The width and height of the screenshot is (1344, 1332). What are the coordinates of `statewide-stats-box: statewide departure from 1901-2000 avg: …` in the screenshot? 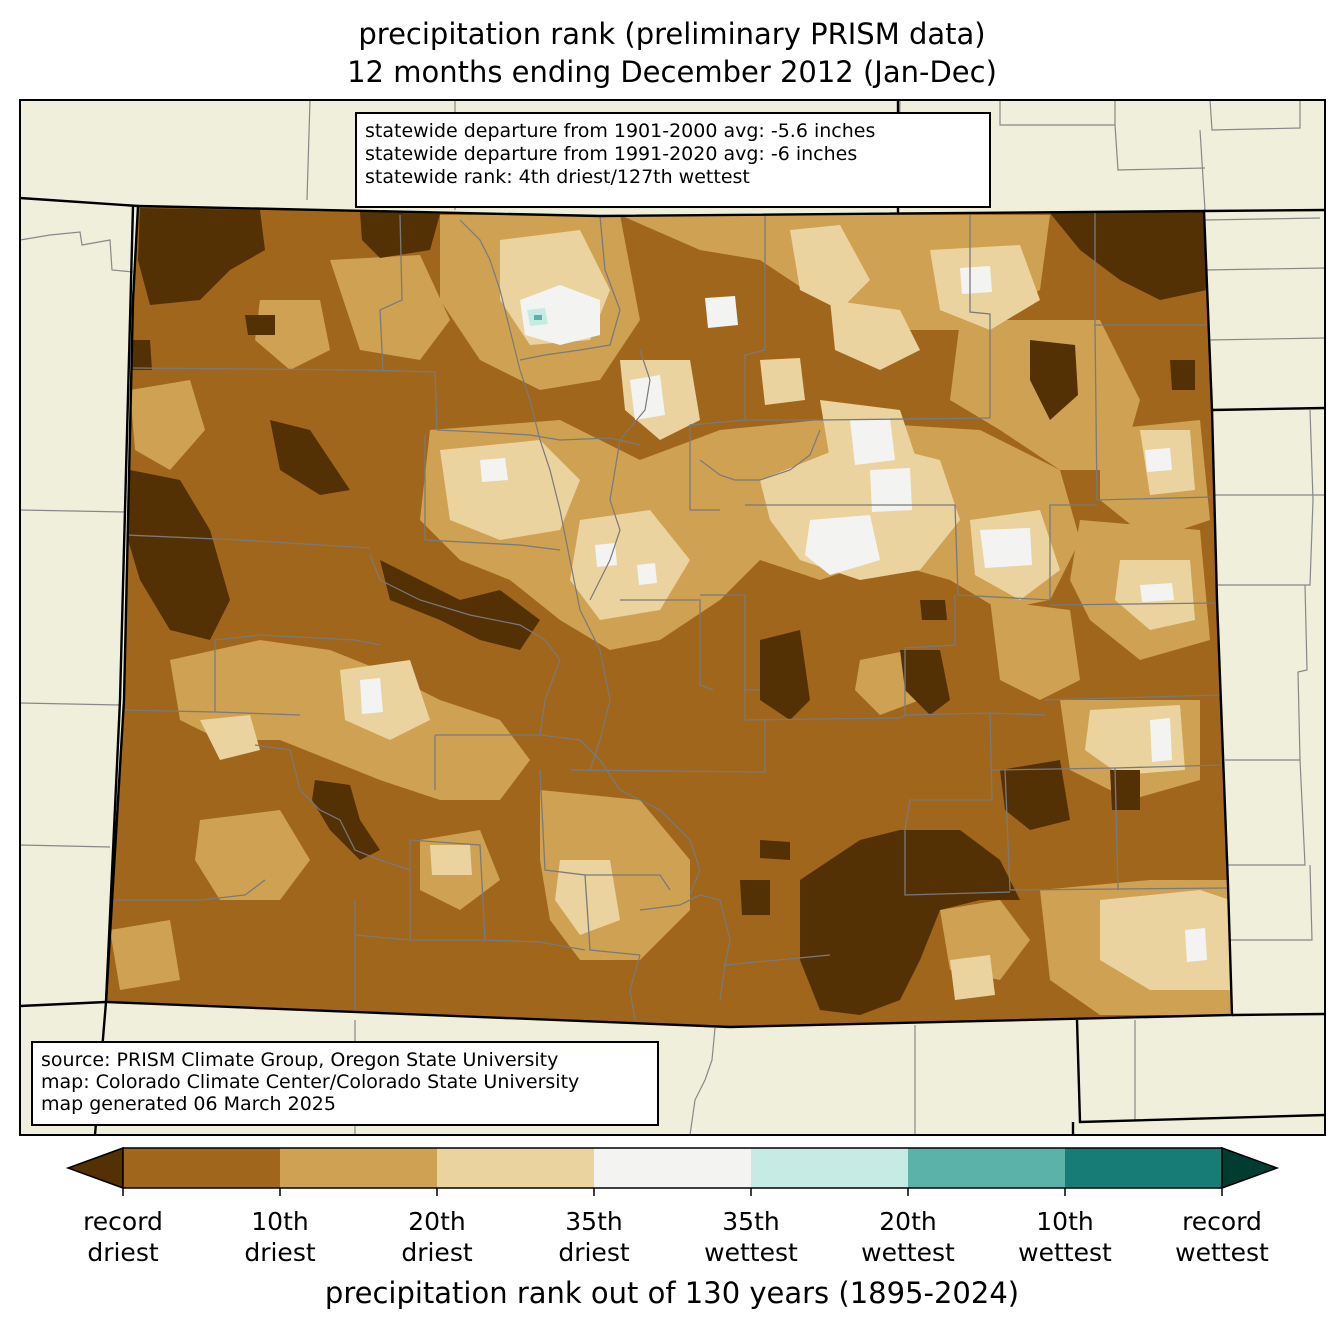 It's located at (673, 160).